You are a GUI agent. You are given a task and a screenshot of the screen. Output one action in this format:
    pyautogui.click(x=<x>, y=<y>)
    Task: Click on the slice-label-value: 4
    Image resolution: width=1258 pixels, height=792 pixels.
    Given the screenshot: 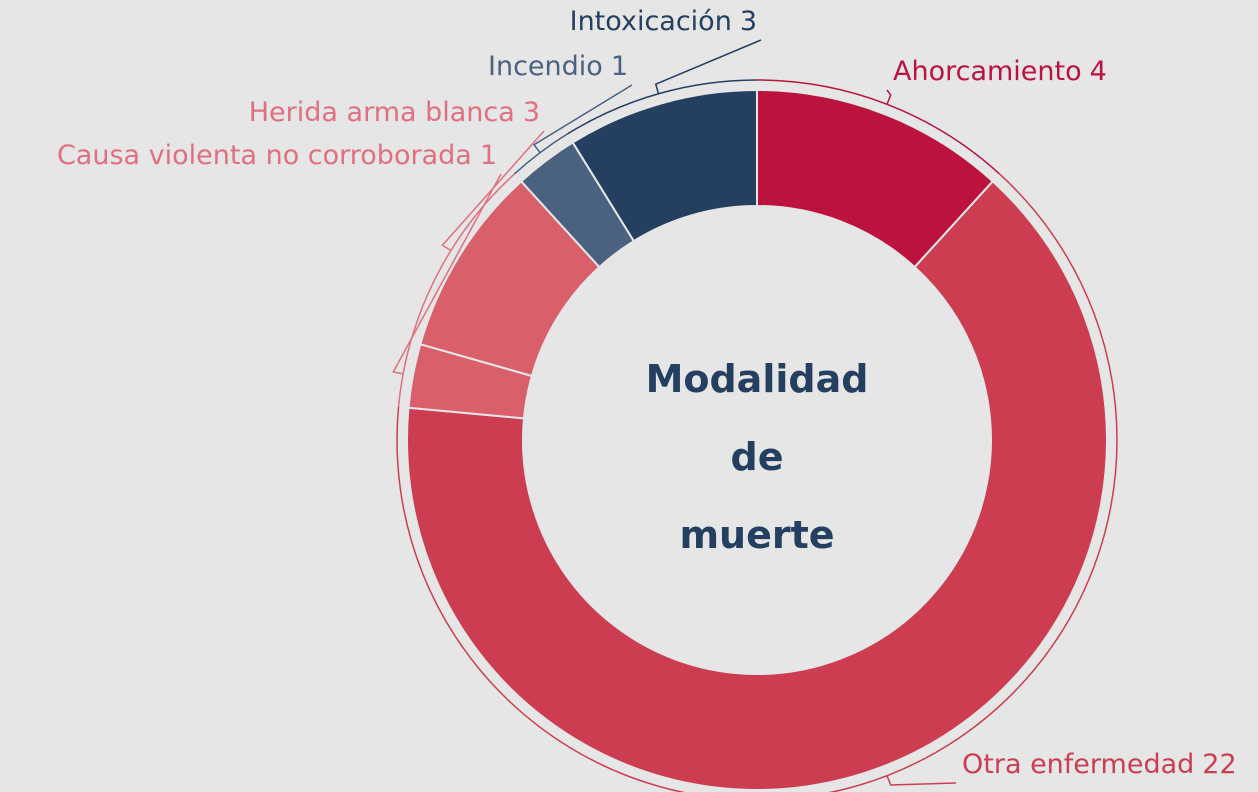 What is the action you would take?
    pyautogui.click(x=1098, y=71)
    